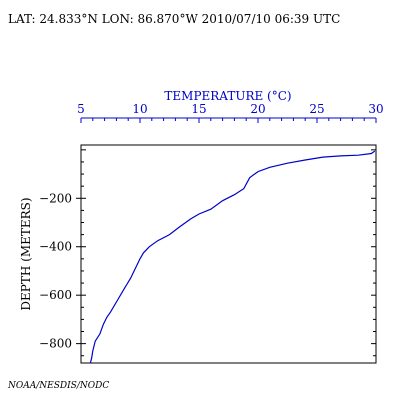  I want to click on x-tick-label: 10, so click(139, 109).